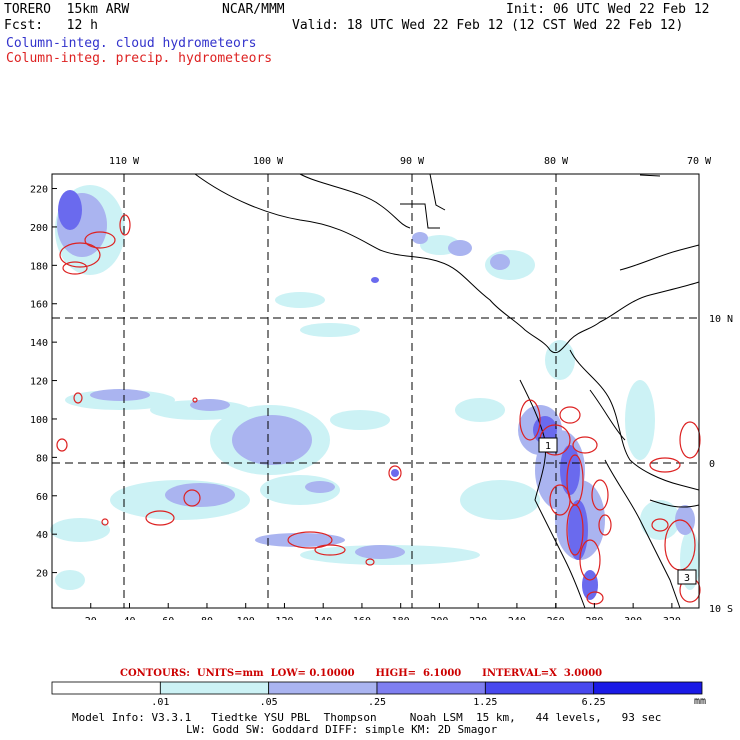  I want to click on y-tick-label: 80, so click(42, 458).